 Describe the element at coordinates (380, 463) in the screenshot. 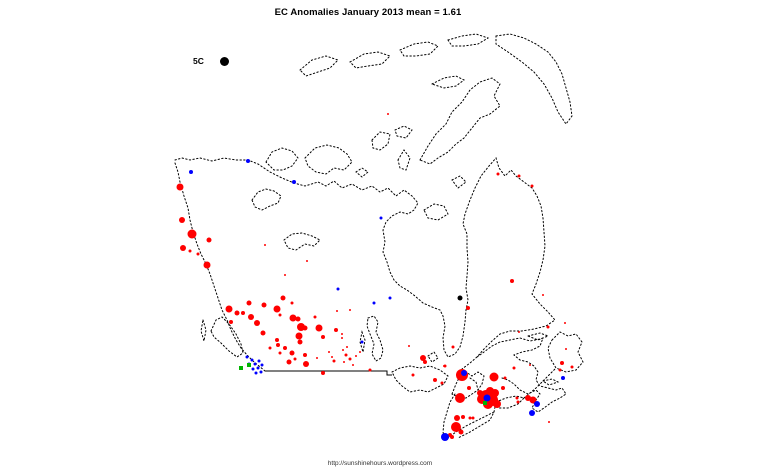

I see `watermark-url: http://sunshinehours.wordpress.com` at that location.